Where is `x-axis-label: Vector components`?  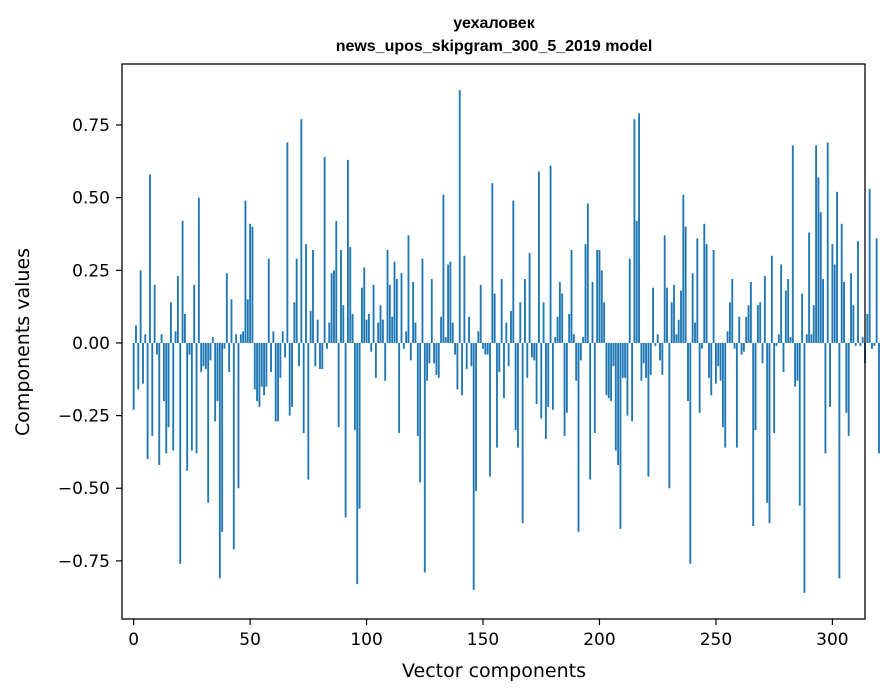
x-axis-label: Vector components is located at coordinates (494, 671).